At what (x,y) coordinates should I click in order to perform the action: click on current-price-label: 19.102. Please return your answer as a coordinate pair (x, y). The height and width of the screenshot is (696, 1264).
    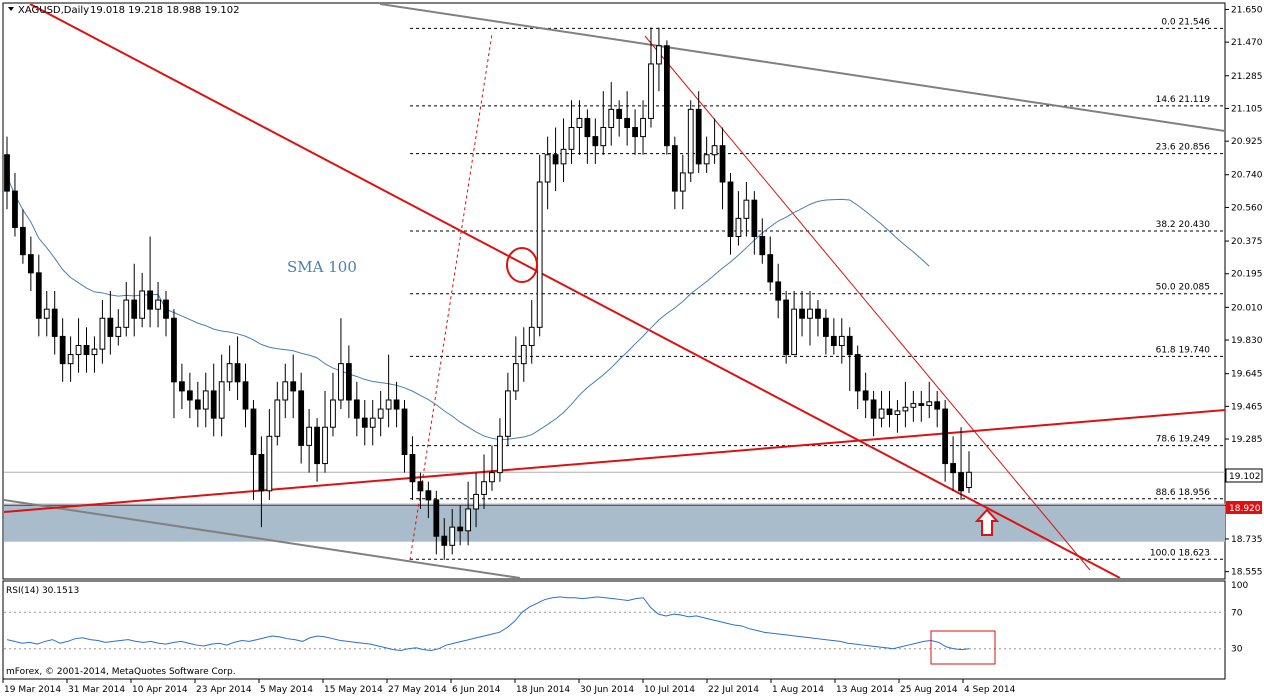
    Looking at the image, I should click on (1245, 477).